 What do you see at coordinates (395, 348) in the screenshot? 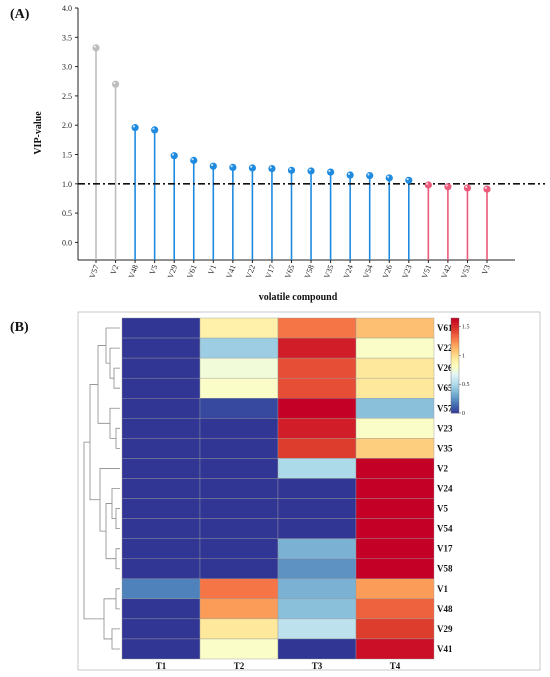
I see `heatmap-cell-V22-T4` at bounding box center [395, 348].